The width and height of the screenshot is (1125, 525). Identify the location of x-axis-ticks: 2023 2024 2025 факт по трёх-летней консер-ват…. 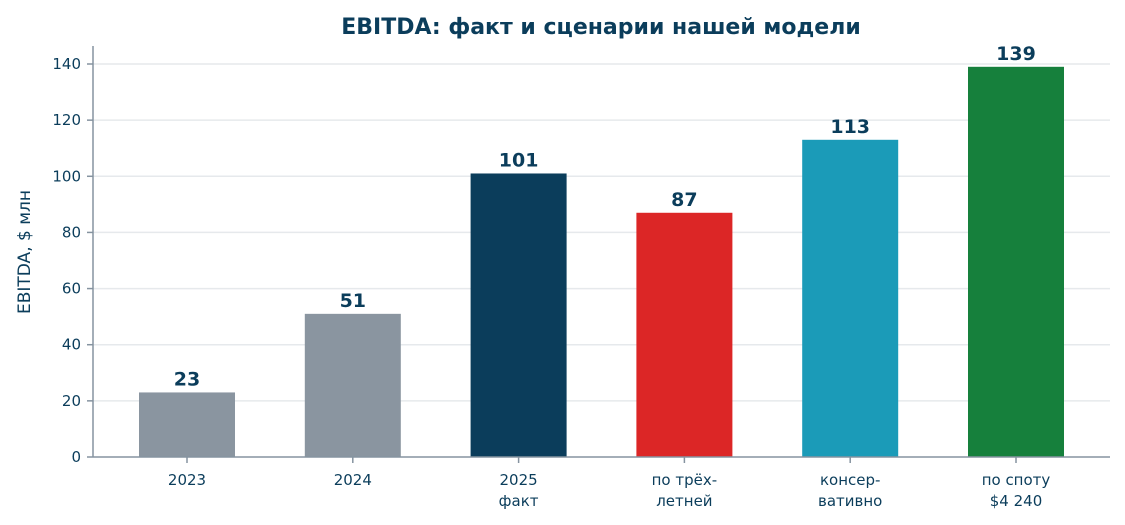
(609, 483).